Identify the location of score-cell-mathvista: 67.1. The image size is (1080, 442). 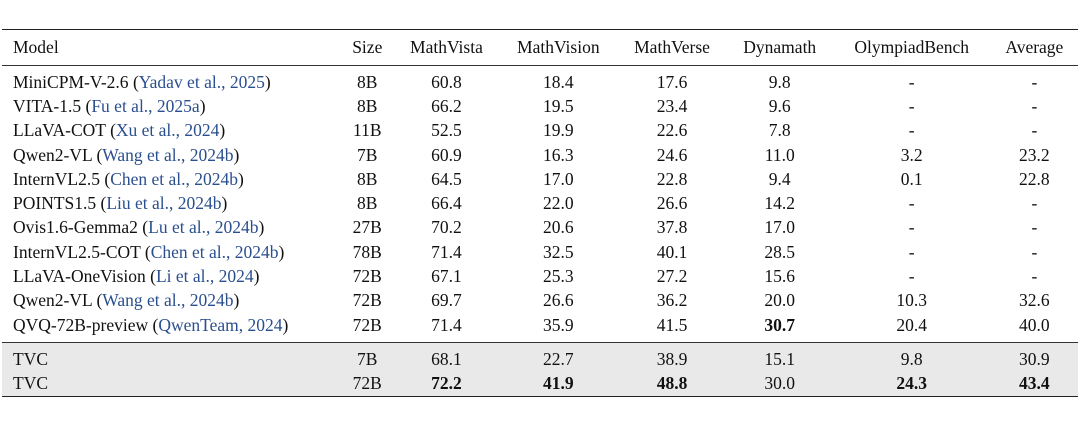
(446, 276).